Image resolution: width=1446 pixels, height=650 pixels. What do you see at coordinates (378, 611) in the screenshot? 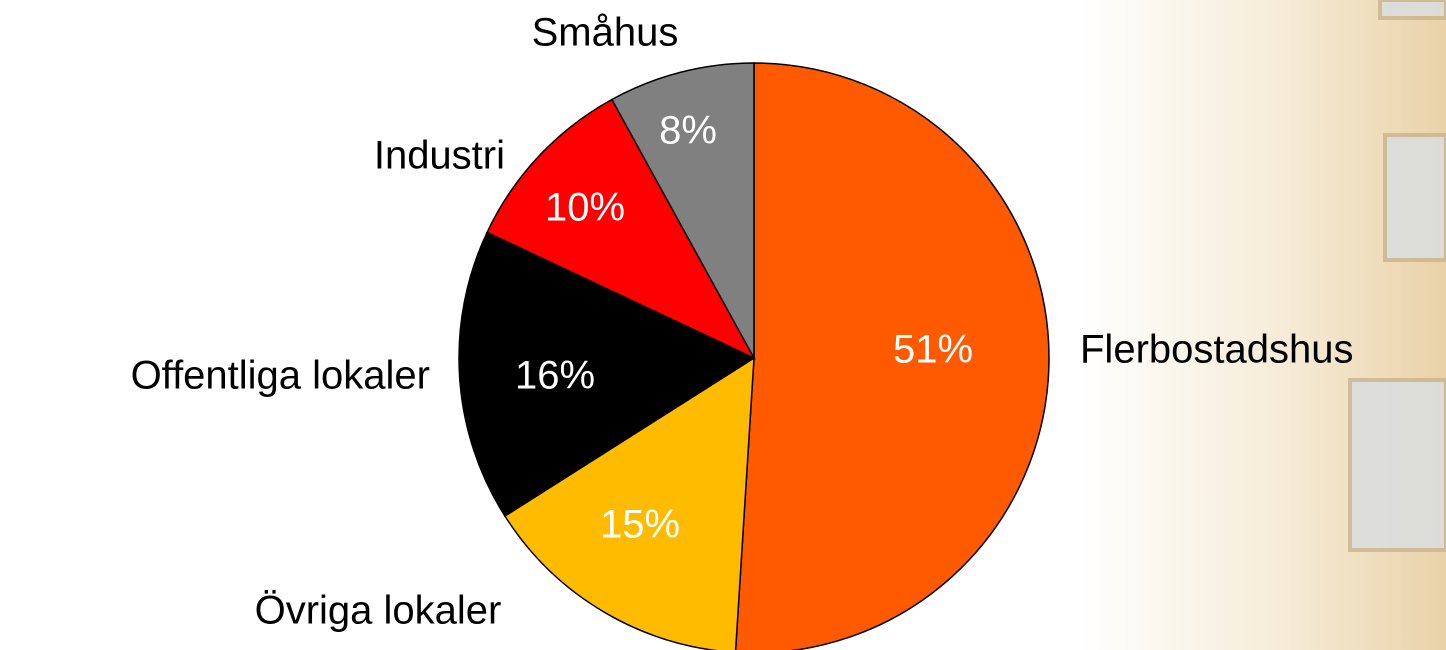
I see `category-label: Övriga lokaler` at bounding box center [378, 611].